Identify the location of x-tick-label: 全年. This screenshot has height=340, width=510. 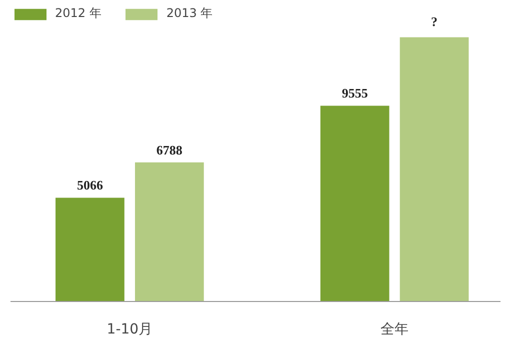
(394, 330).